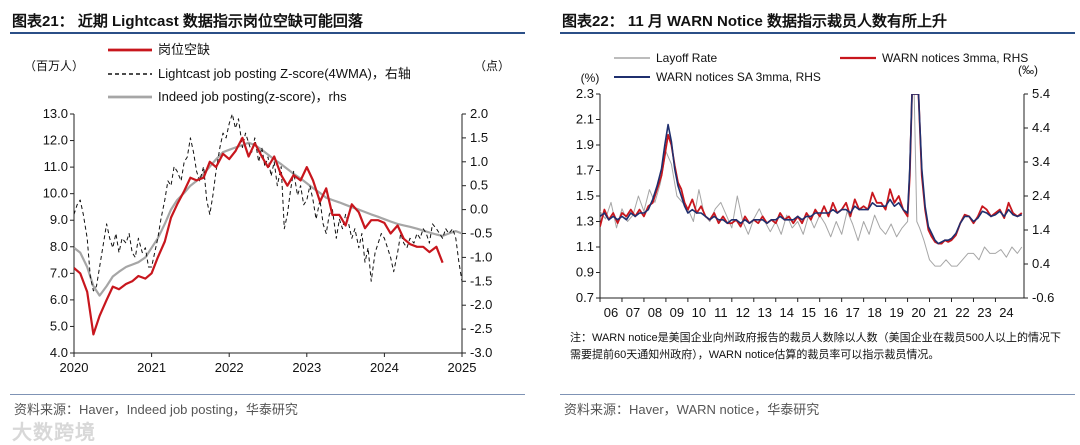 Image resolution: width=1080 pixels, height=445 pixels. Describe the element at coordinates (462, 367) in the screenshot. I see `left-x-tick-label: 2025` at that location.